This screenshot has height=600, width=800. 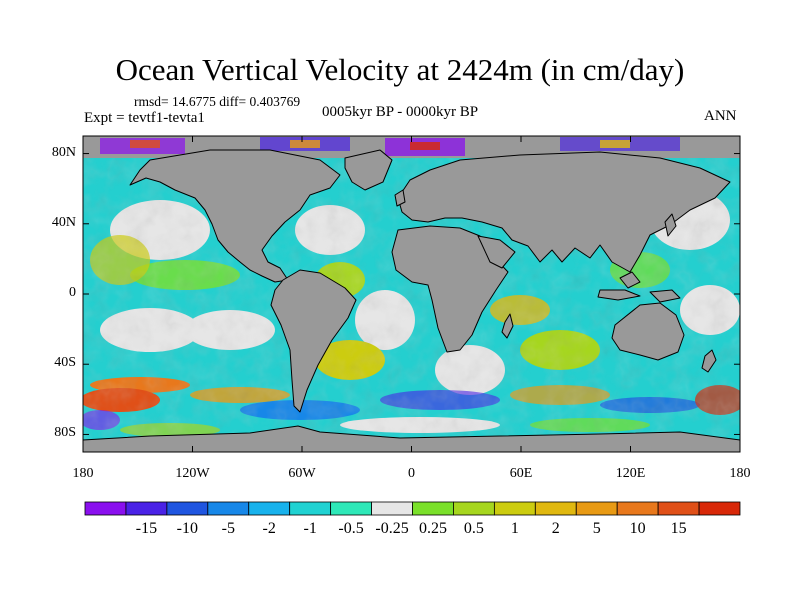 I want to click on eurasia, so click(x=564, y=212).